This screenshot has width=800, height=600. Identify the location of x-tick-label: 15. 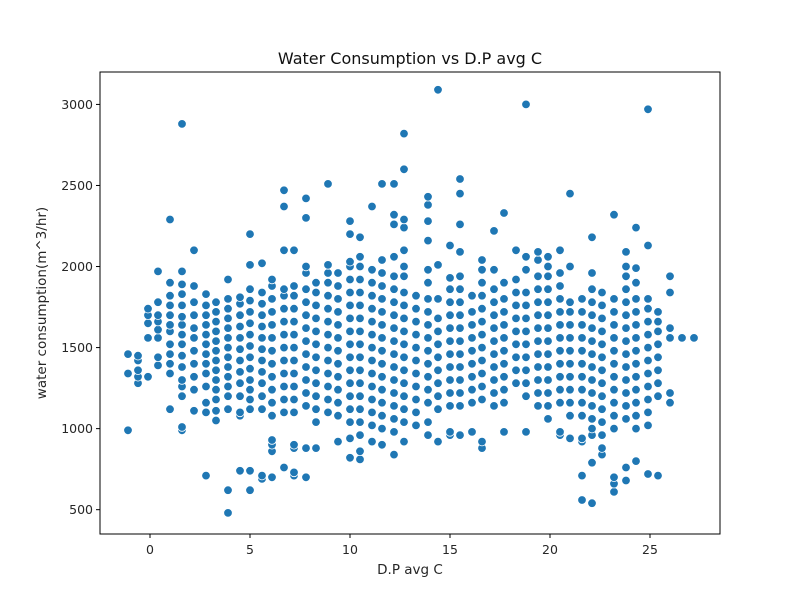
(450, 549).